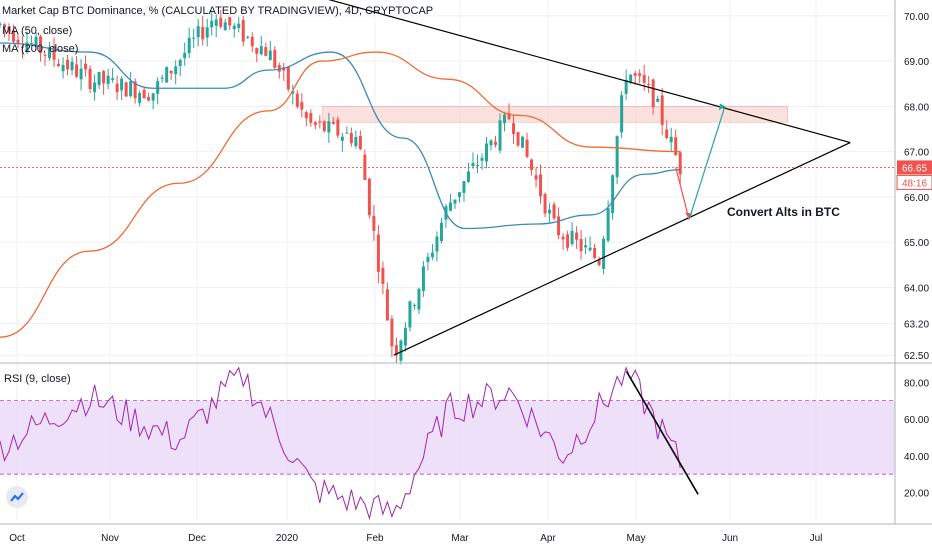  I want to click on y-tick-label: 67.00, so click(916, 153).